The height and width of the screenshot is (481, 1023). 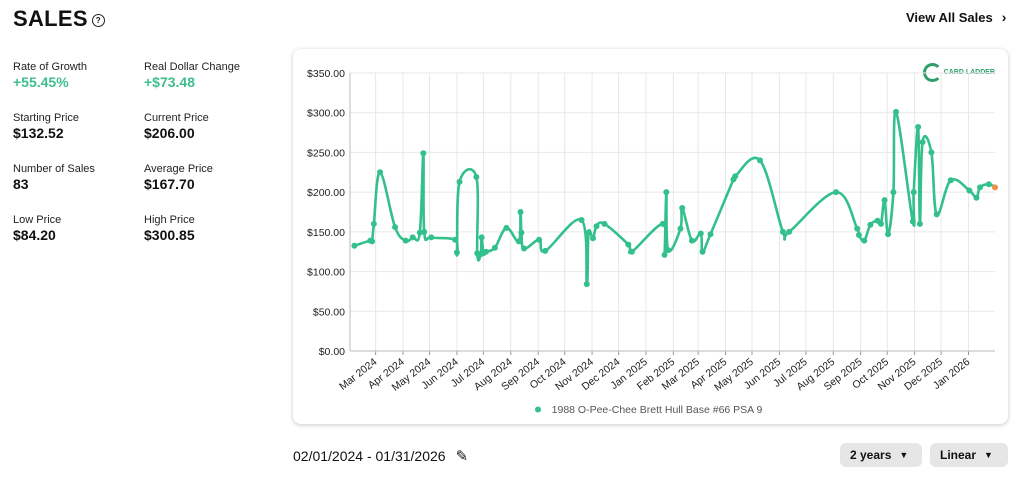 I want to click on date-range: 02/01/2024 - 01/31/2026 ✎, so click(x=380, y=456).